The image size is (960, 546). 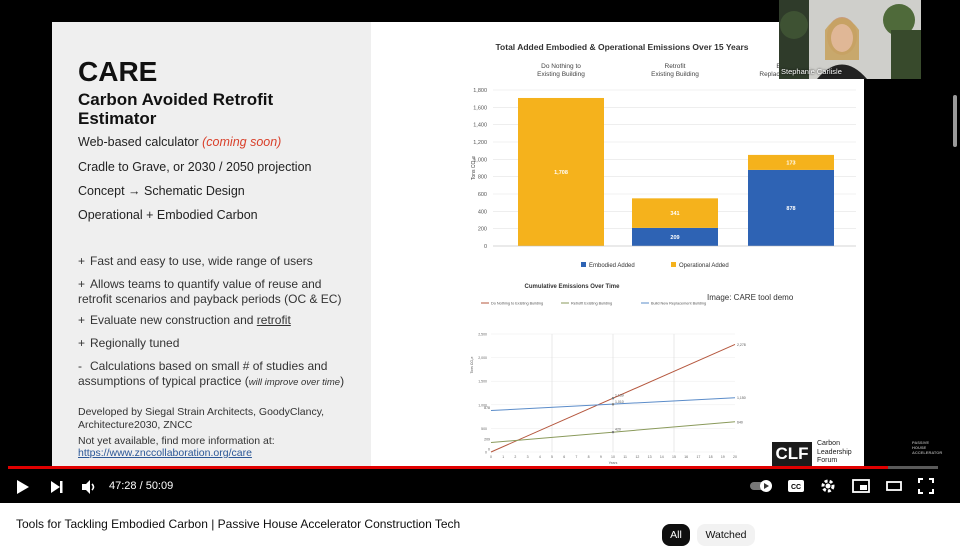 What do you see at coordinates (955, 121) in the screenshot?
I see `scrollbar-thumb` at bounding box center [955, 121].